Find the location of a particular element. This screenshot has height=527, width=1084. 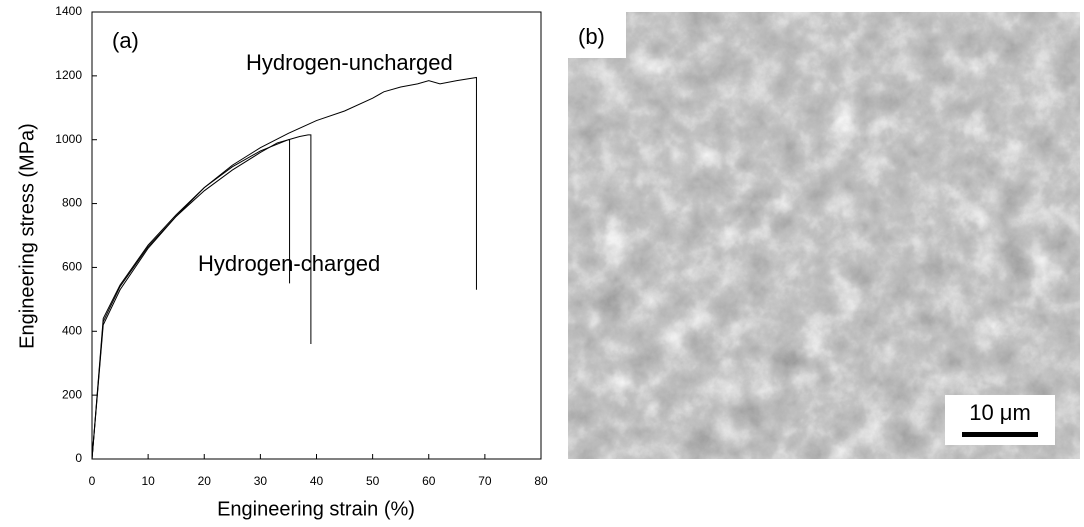

y-tick-label: 1200 is located at coordinates (68, 75).